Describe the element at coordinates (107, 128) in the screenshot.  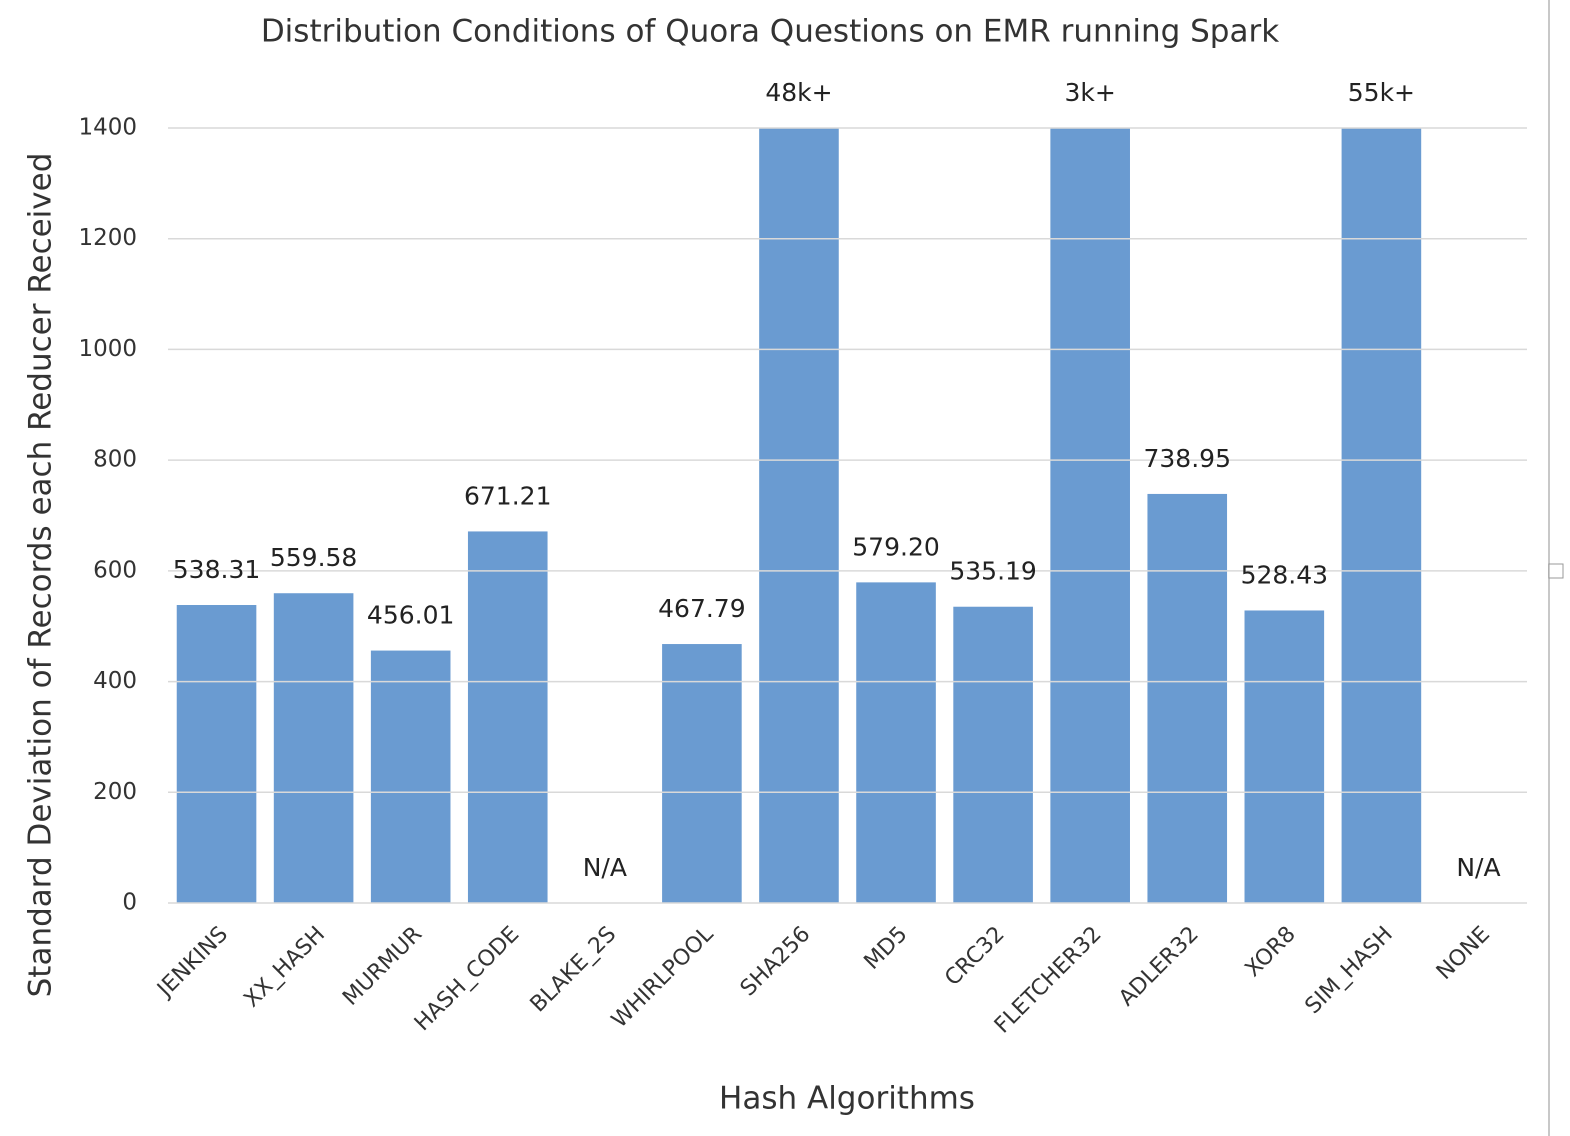
I see `y-tick-label: 1400` at that location.